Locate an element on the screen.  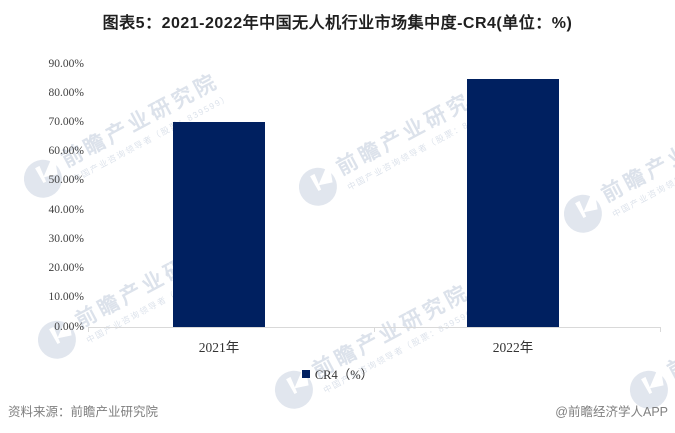
y-axis-tick-label: 90.00% is located at coordinates (66, 63).